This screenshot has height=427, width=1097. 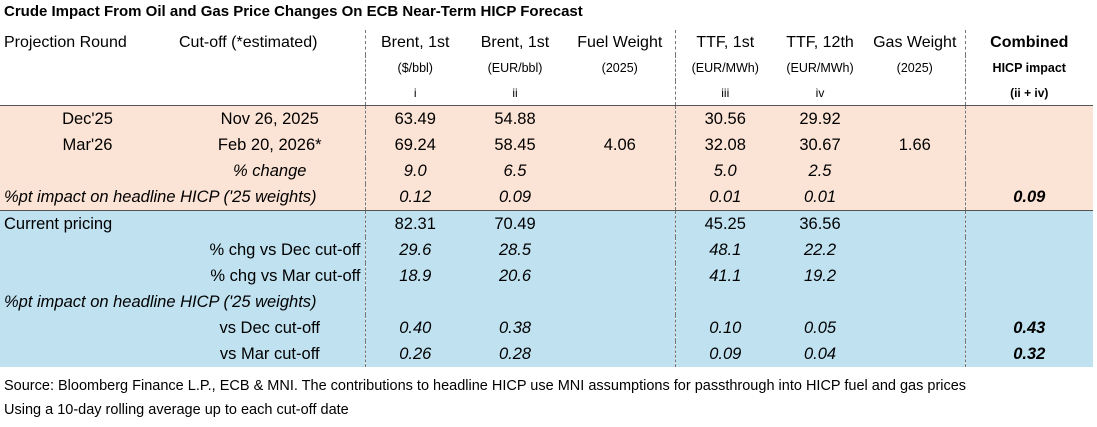 I want to click on unit-brent-eur: (EUR/bbl), so click(x=515, y=68).